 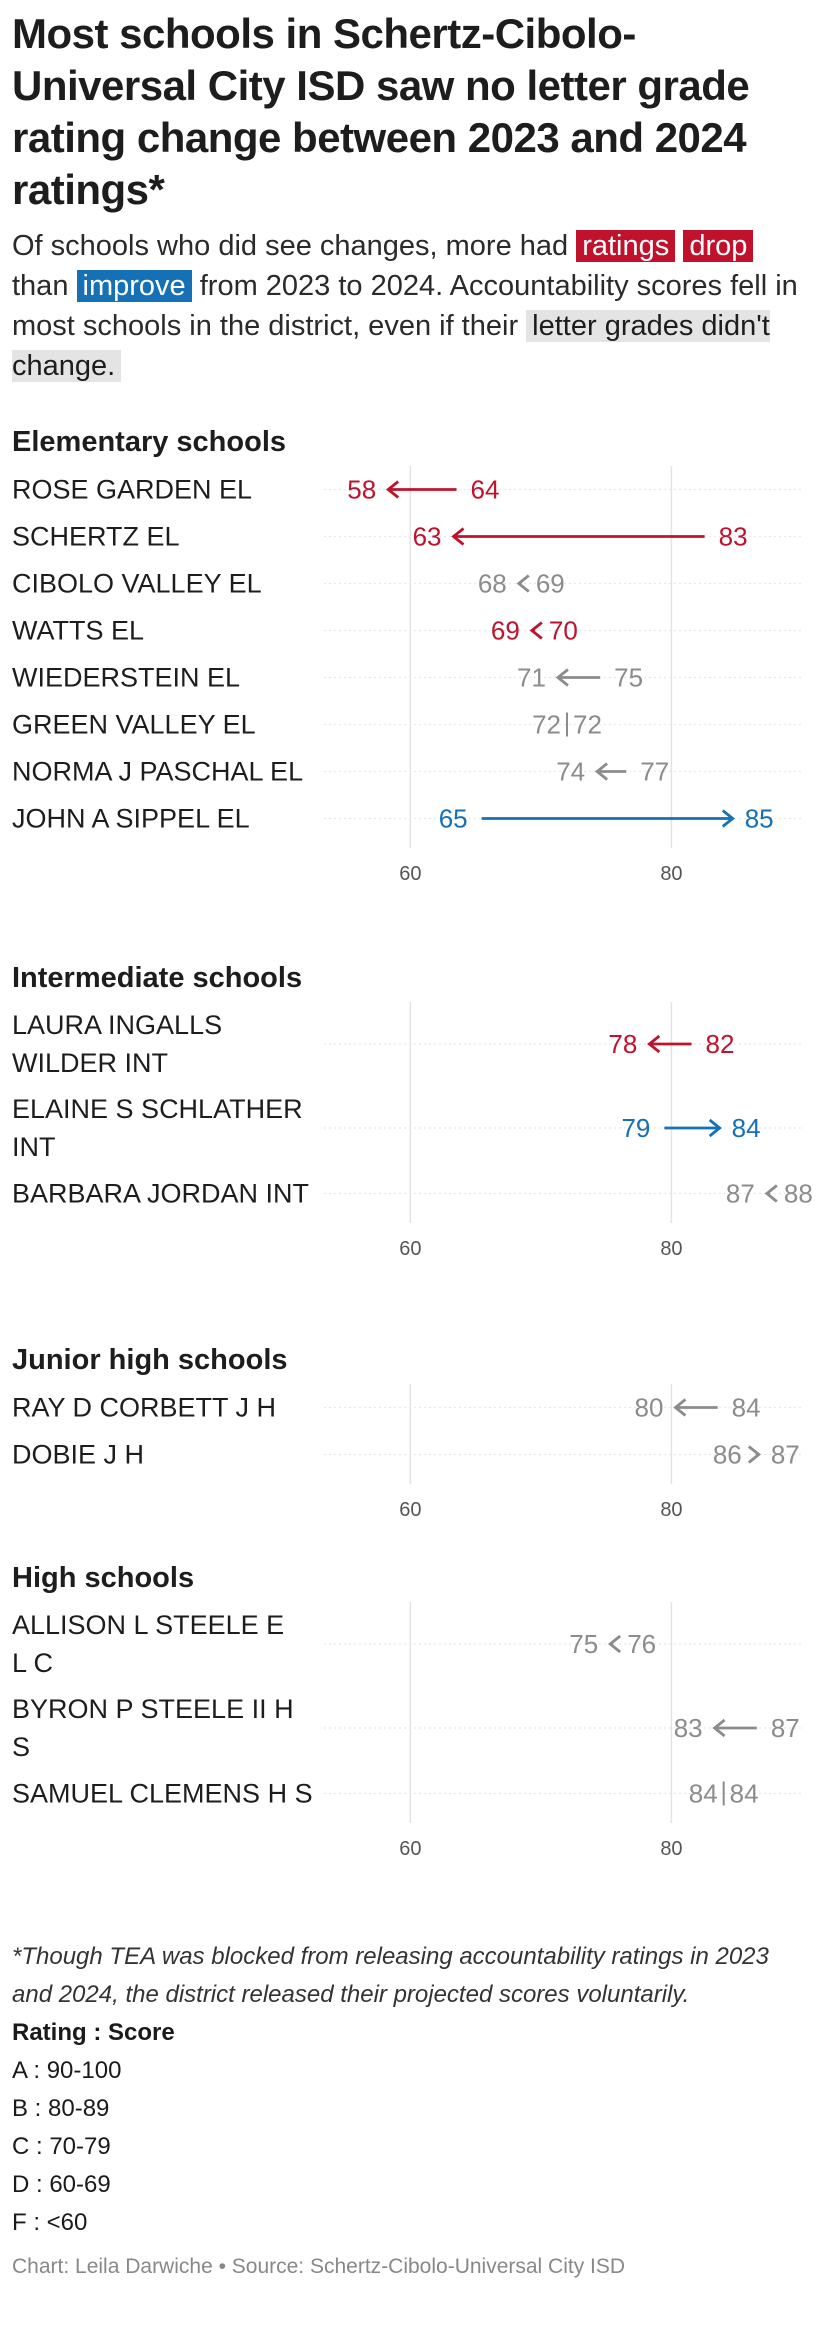 What do you see at coordinates (134, 286) in the screenshot?
I see `highlight-improve: improve` at bounding box center [134, 286].